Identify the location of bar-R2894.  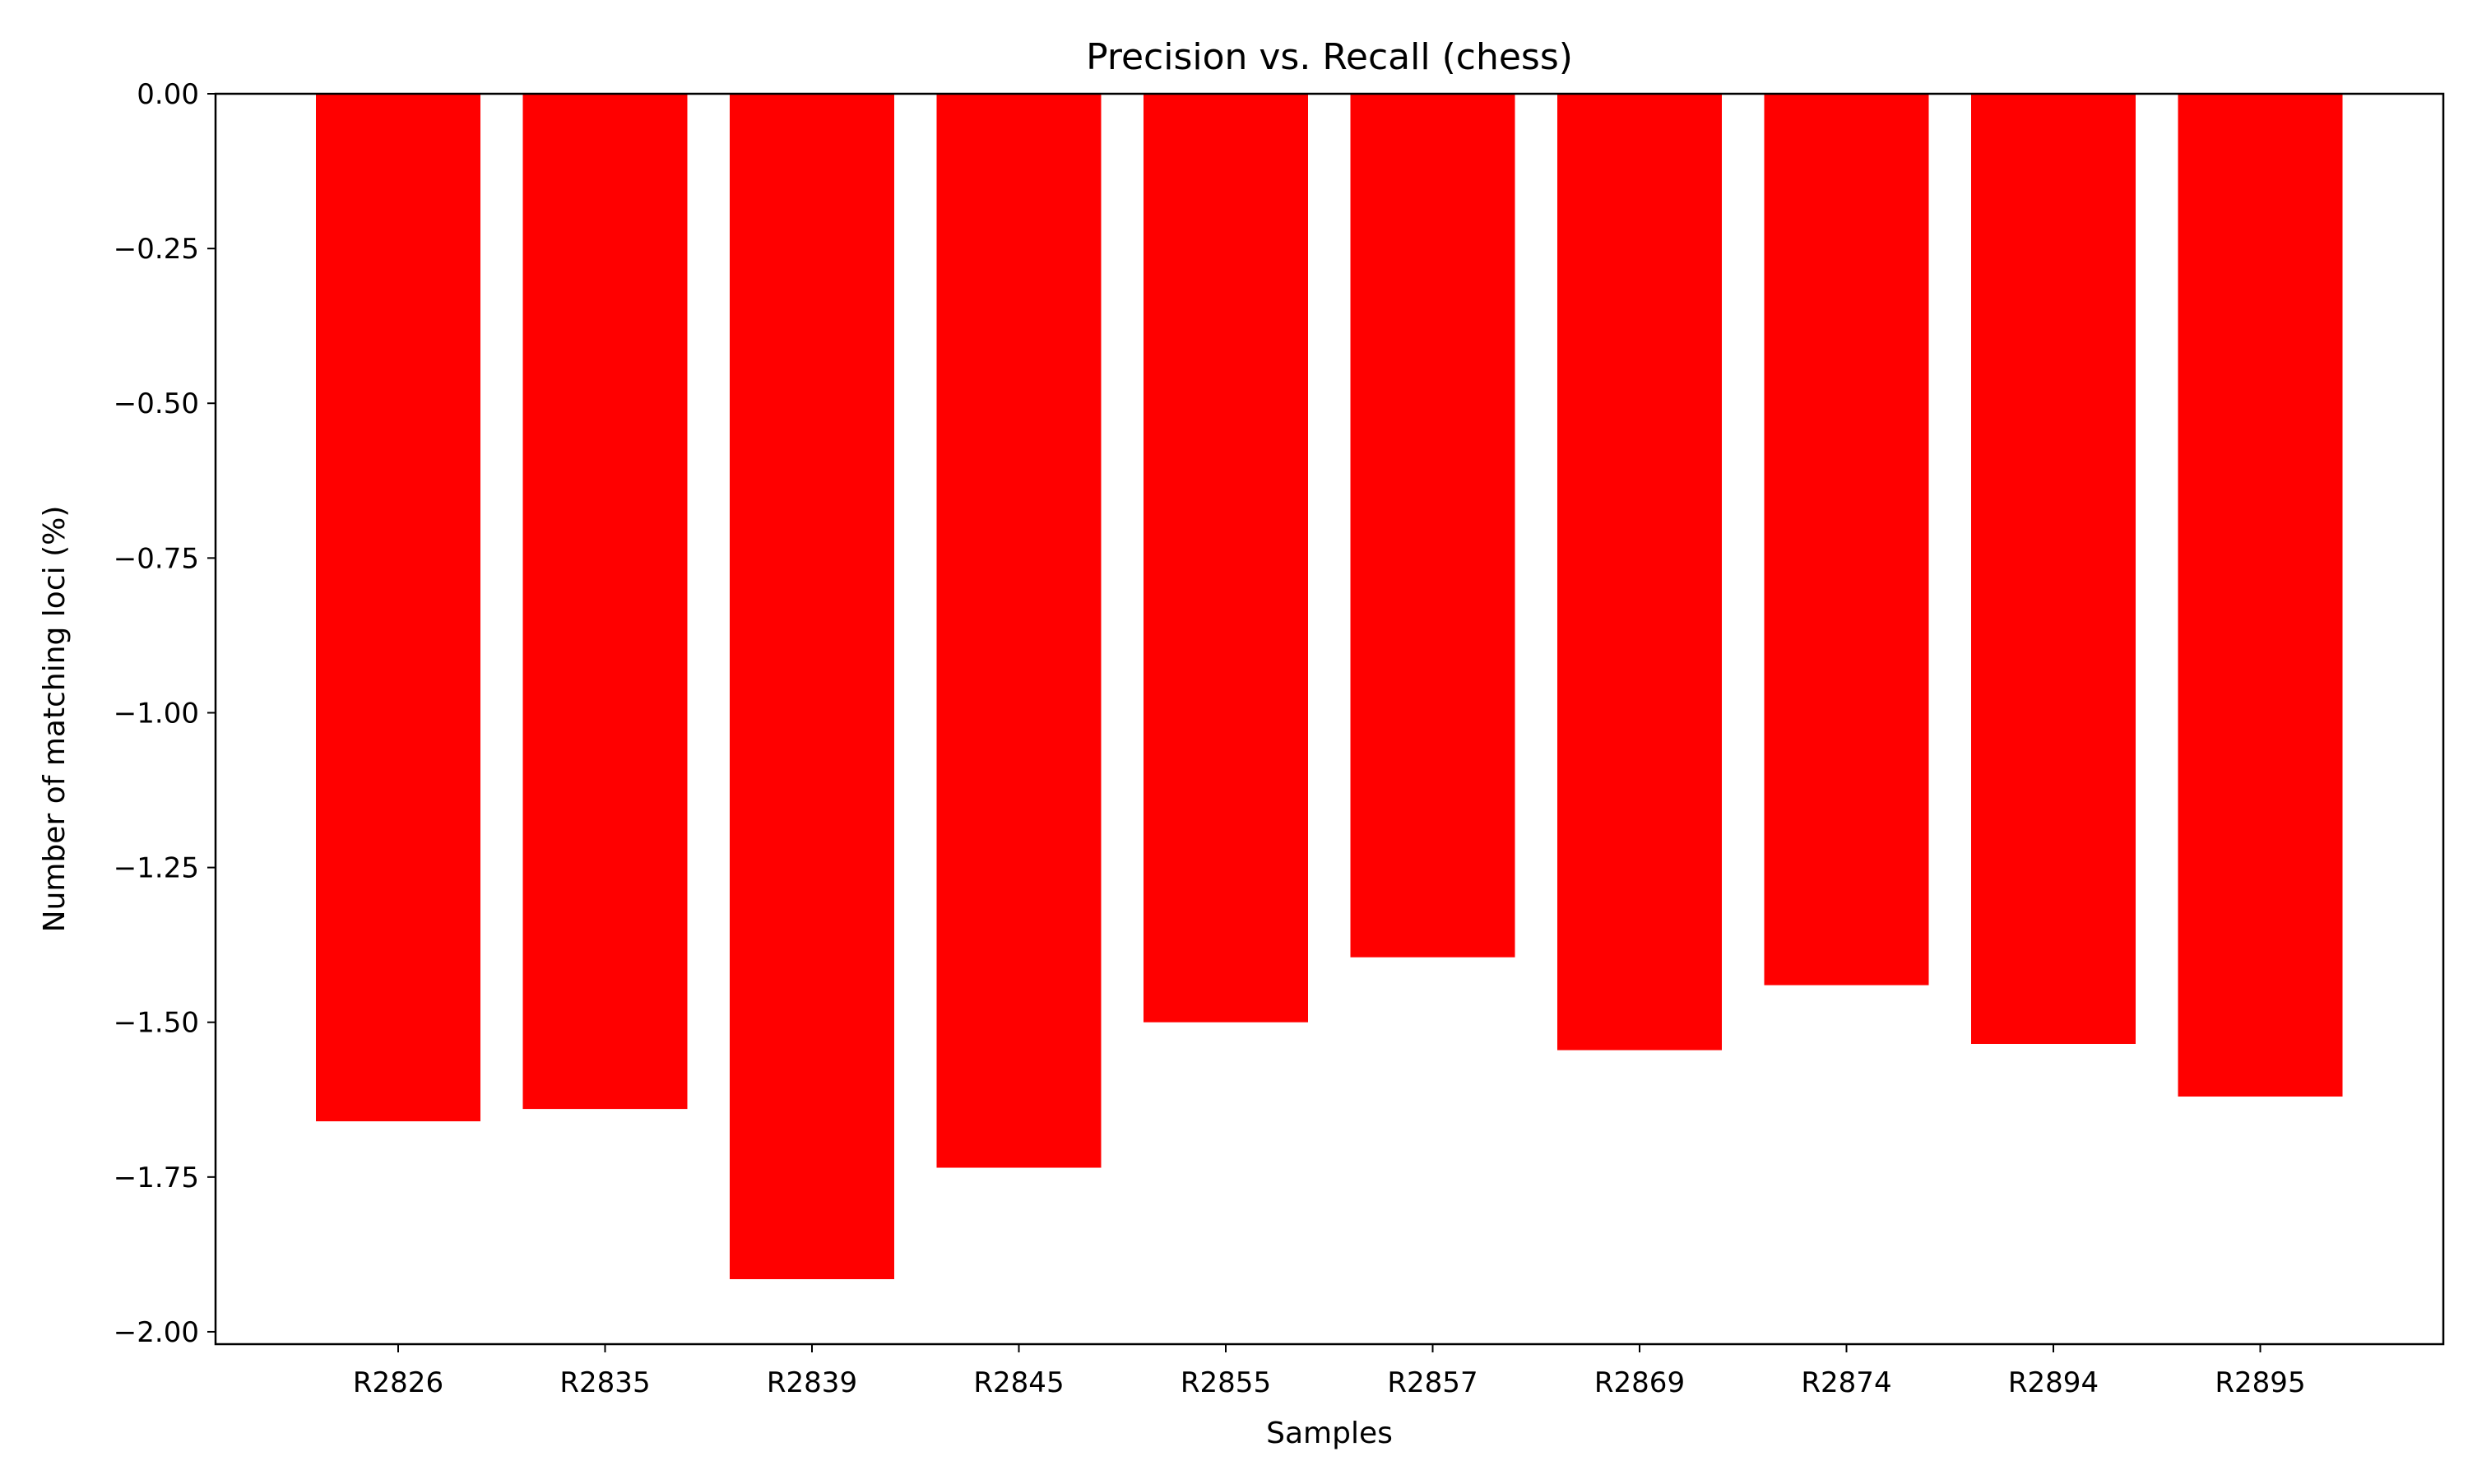
(2053, 569).